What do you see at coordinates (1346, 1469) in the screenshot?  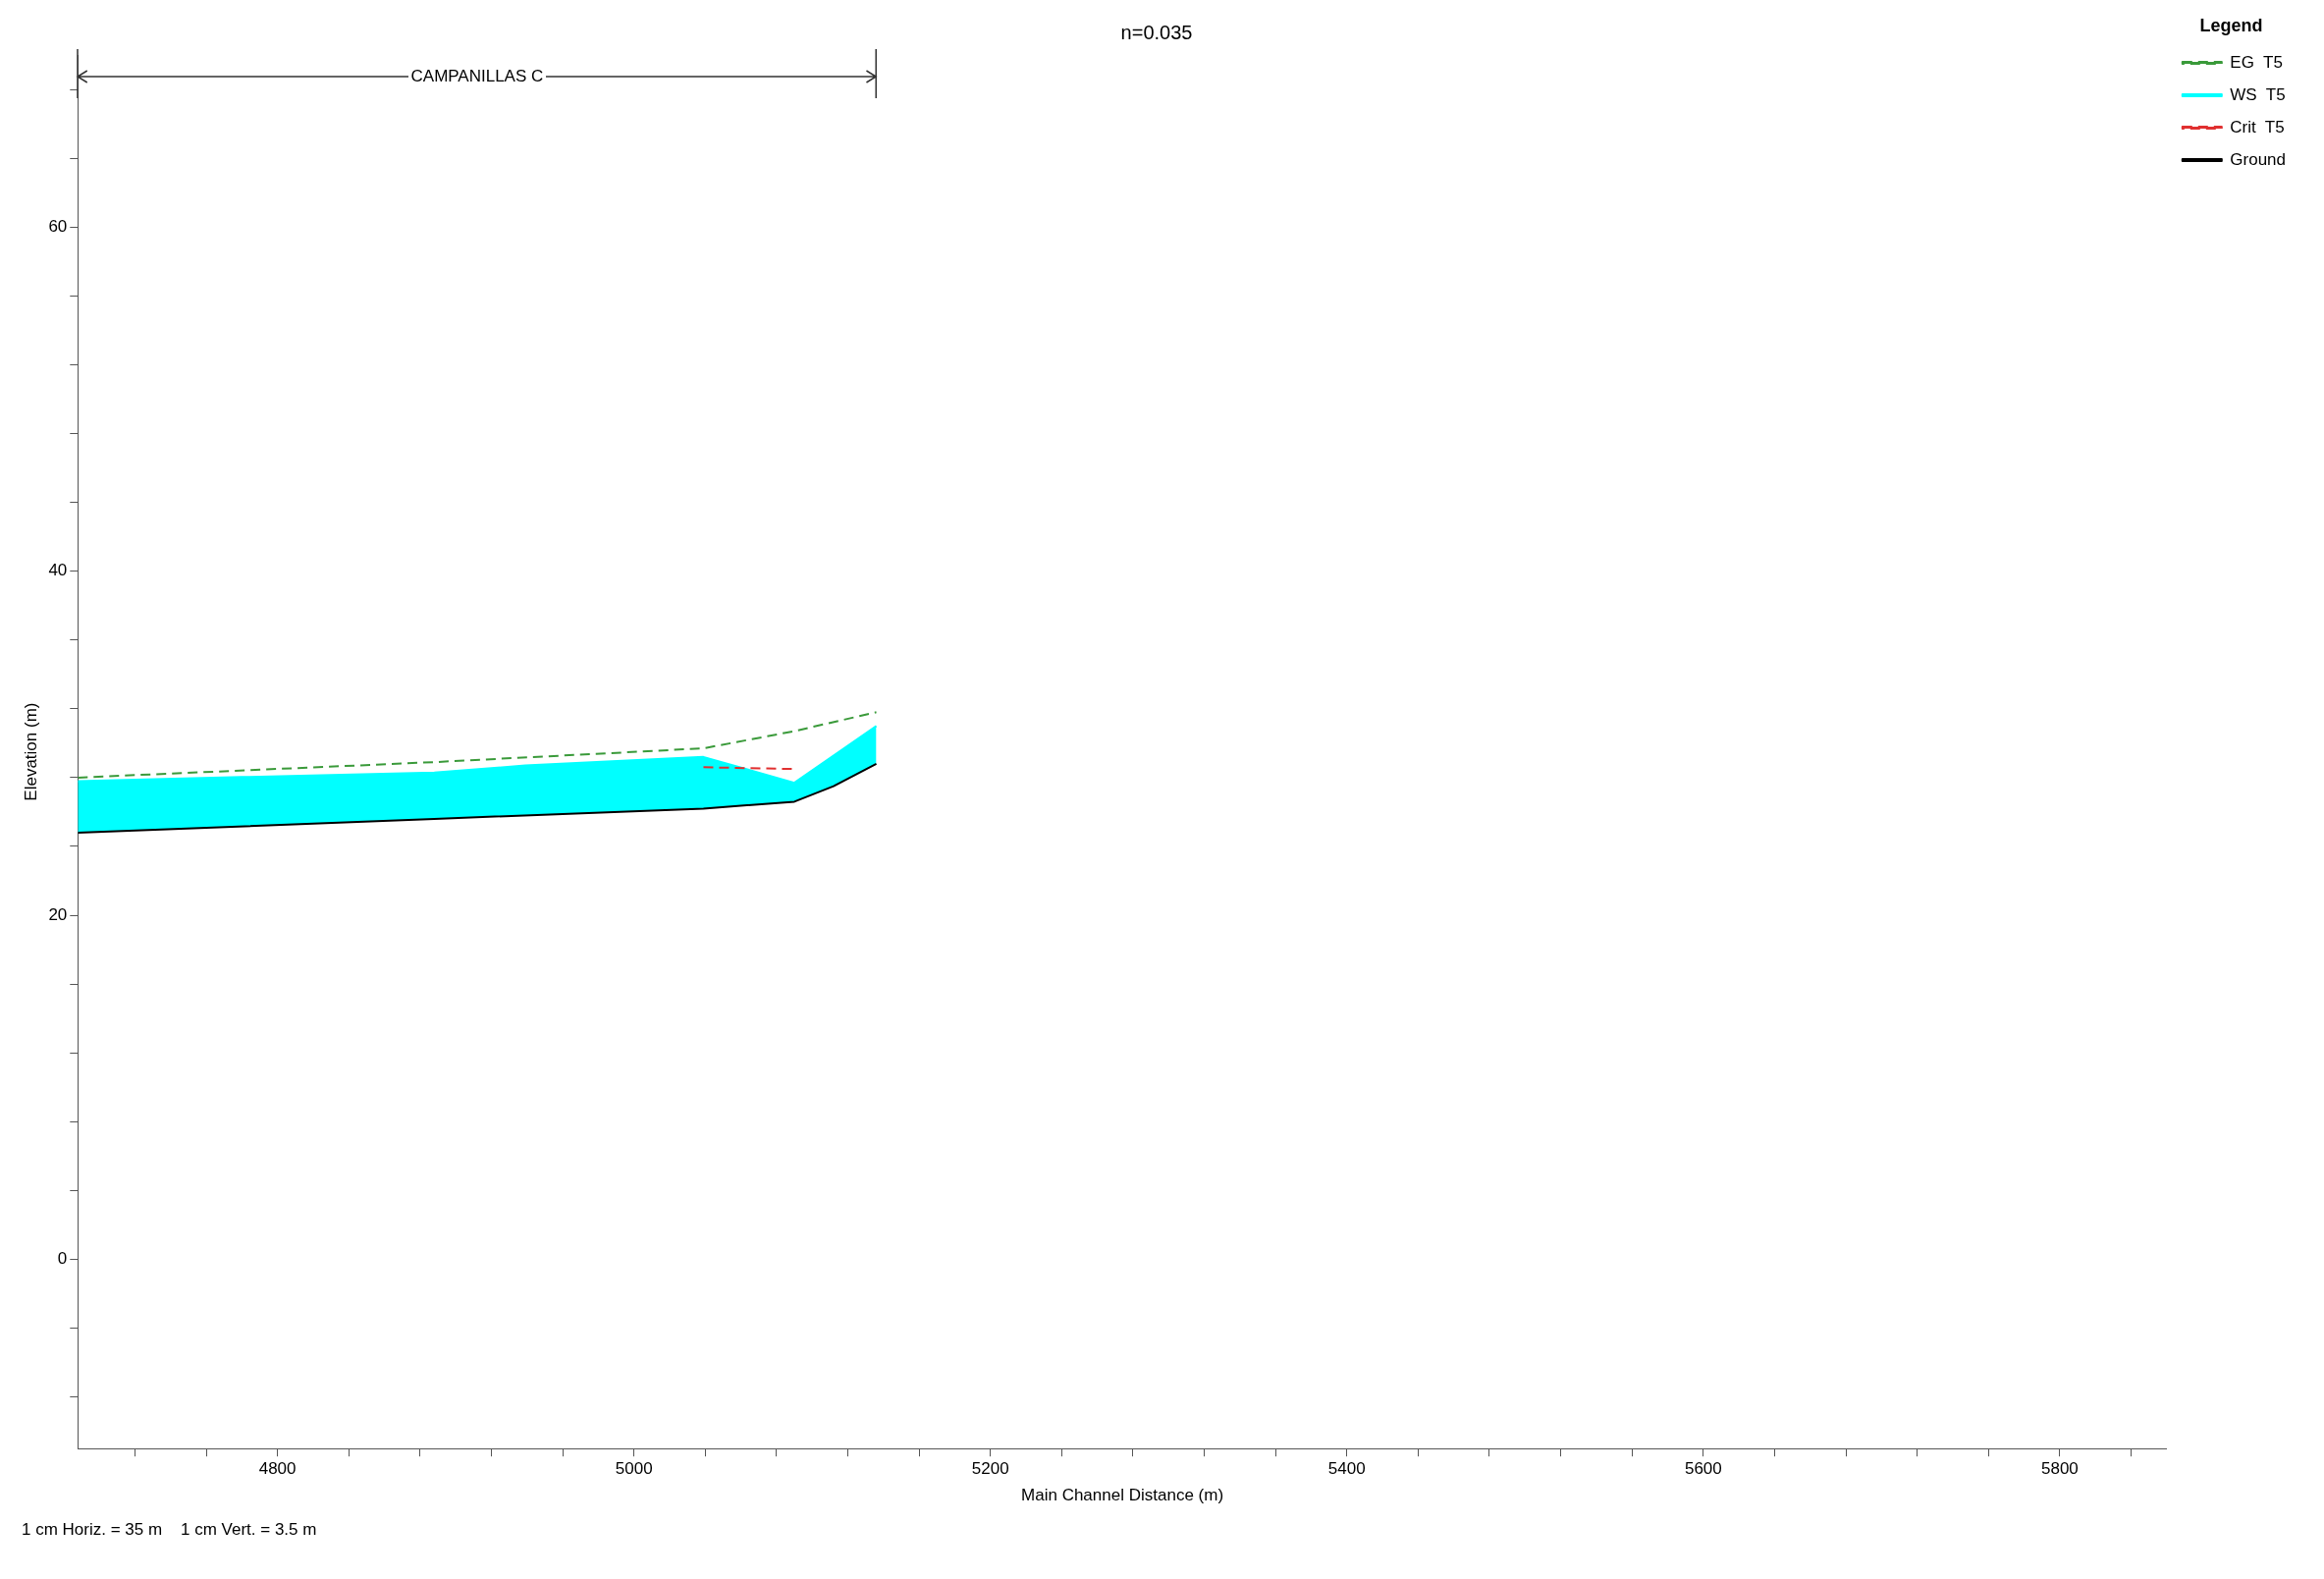 I see `x-tick-label: 5400` at bounding box center [1346, 1469].